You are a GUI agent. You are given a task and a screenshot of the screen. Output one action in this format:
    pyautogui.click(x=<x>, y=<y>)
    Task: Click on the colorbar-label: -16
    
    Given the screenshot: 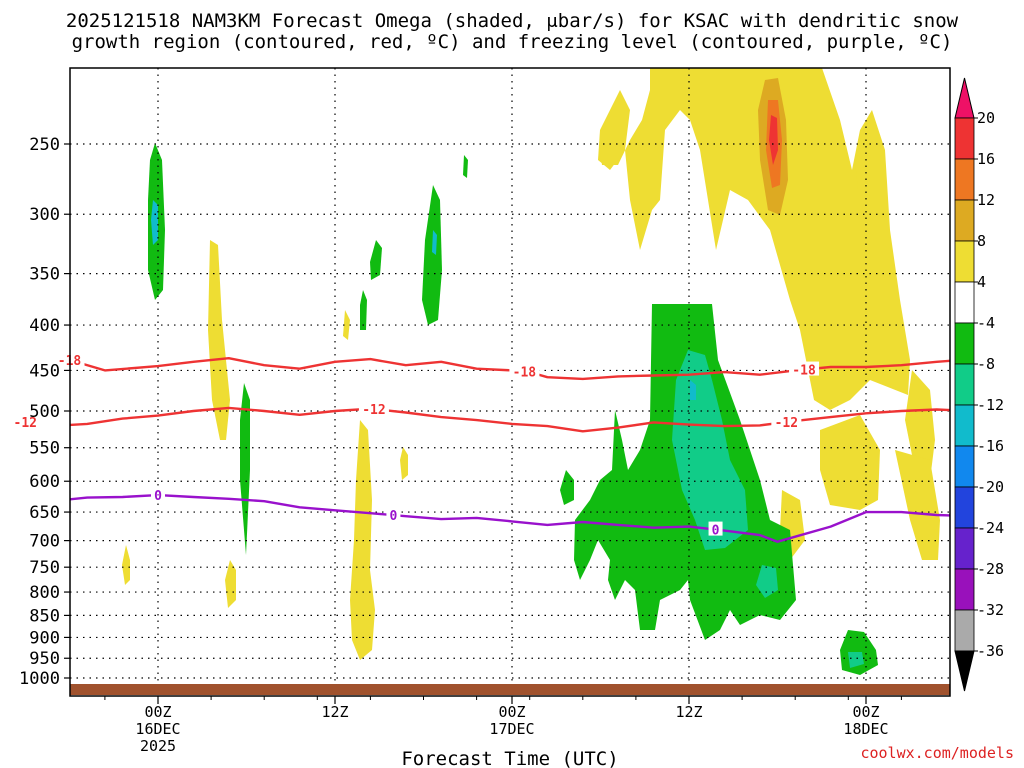 What is the action you would take?
    pyautogui.click(x=990, y=446)
    